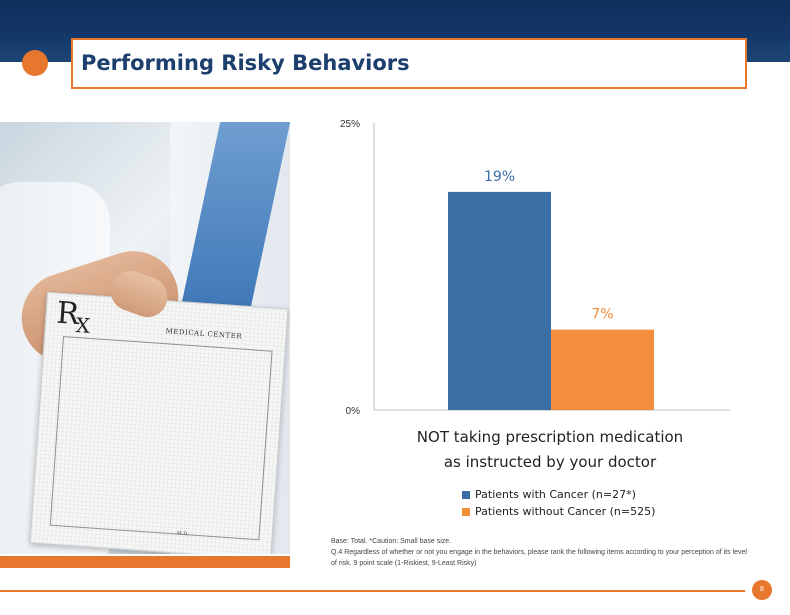  I want to click on legend-item-no-cancer: Patients without Cancer (n=525), so click(558, 511).